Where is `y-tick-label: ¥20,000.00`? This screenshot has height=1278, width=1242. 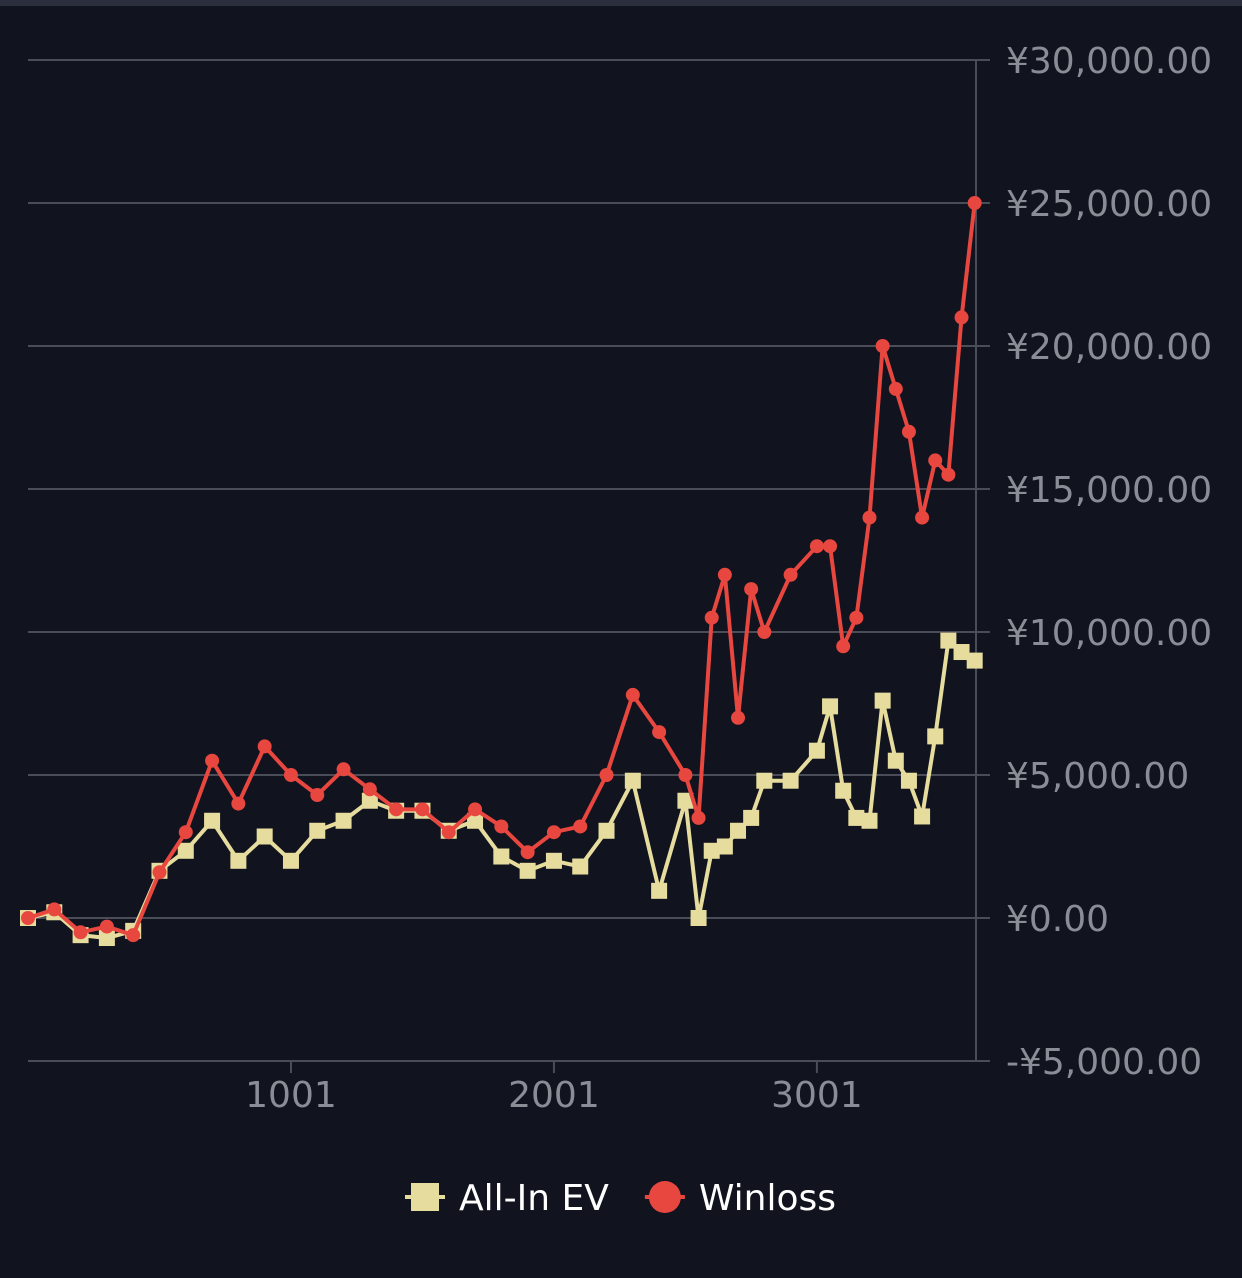
y-tick-label: ¥20,000.00 is located at coordinates (1109, 347).